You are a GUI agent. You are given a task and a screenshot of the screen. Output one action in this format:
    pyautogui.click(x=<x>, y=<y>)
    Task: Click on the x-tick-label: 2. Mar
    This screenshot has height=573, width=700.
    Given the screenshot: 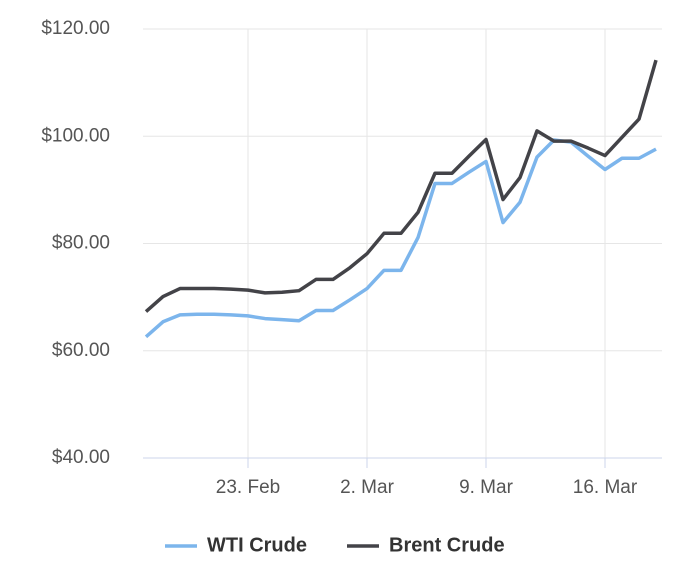 What is the action you would take?
    pyautogui.click(x=367, y=487)
    